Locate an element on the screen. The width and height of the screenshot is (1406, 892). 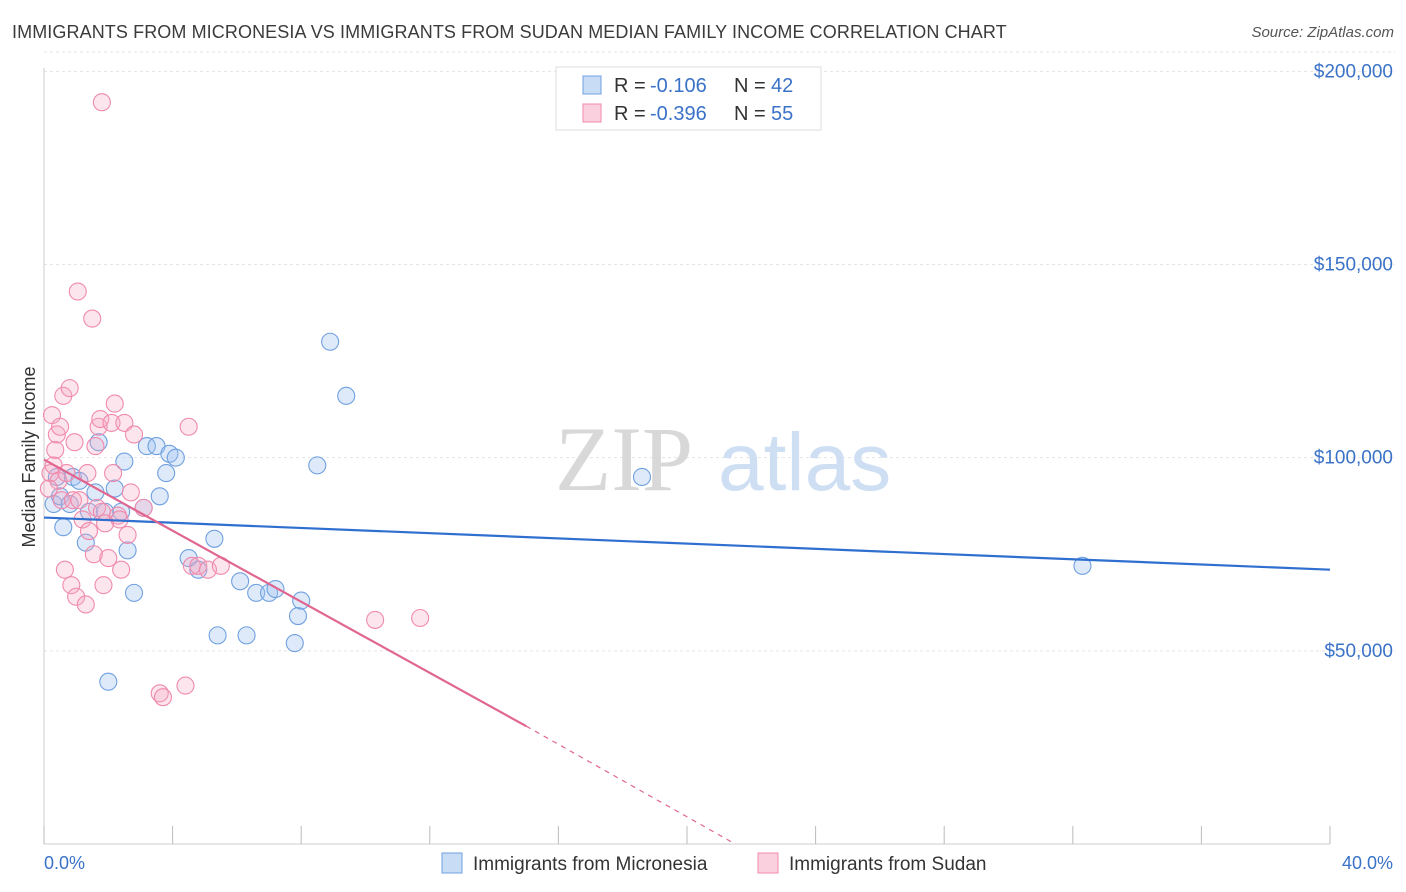
legend-swatch-micronesia is located at coordinates (592, 85).